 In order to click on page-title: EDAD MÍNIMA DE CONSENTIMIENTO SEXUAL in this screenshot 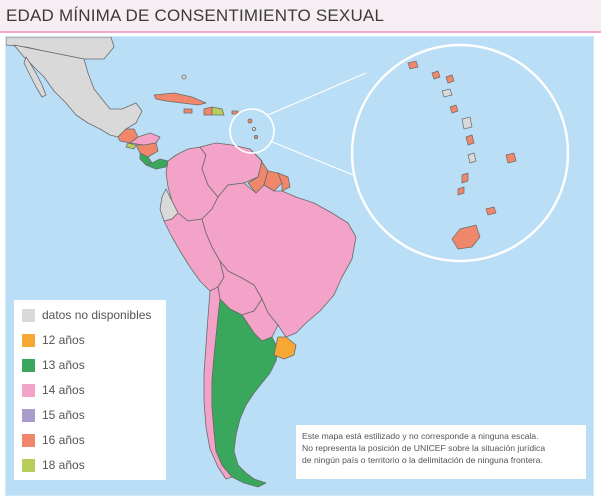, I will do `click(195, 15)`.